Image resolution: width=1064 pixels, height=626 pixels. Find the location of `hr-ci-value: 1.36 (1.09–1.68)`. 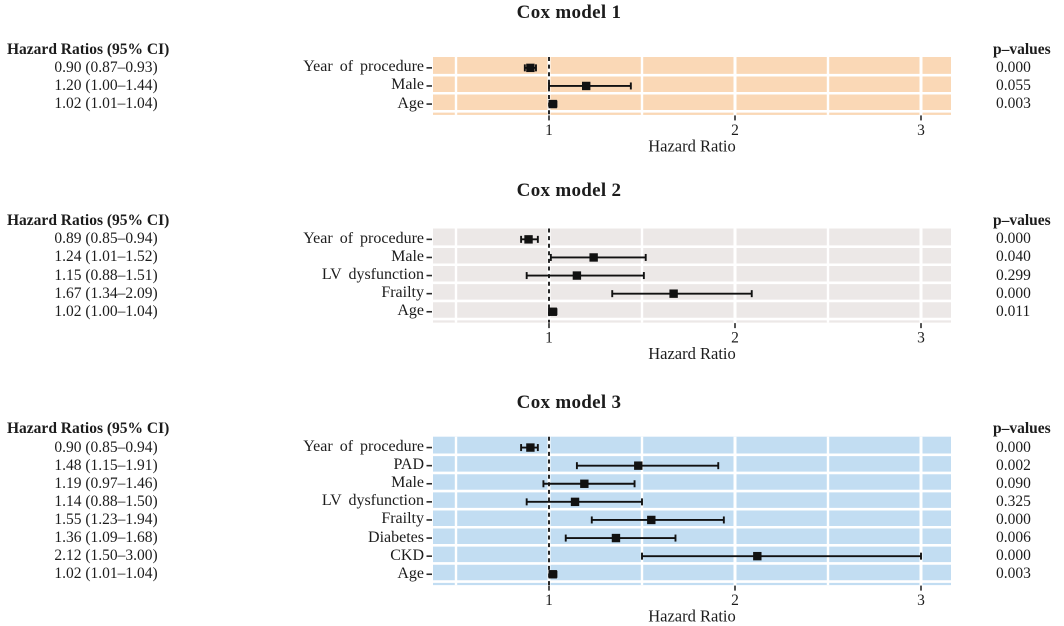

hr-ci-value: 1.36 (1.09–1.68) is located at coordinates (106, 538).